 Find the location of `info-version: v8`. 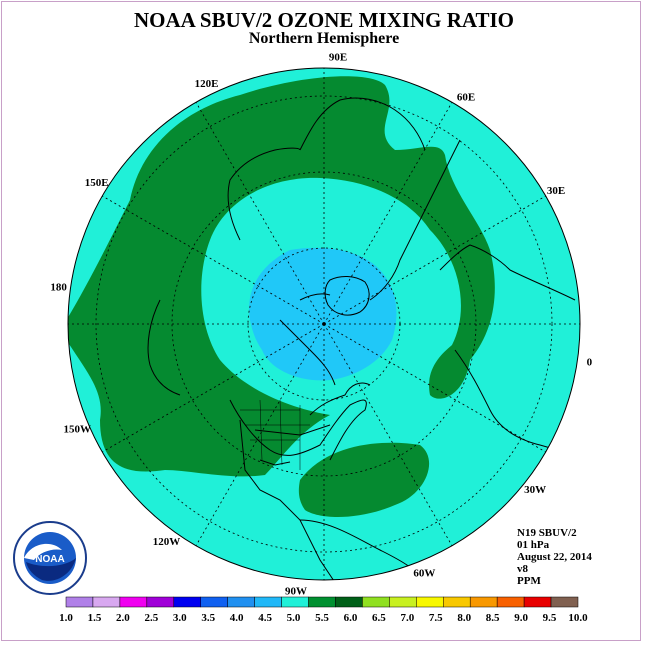

info-version: v8 is located at coordinates (554, 569).